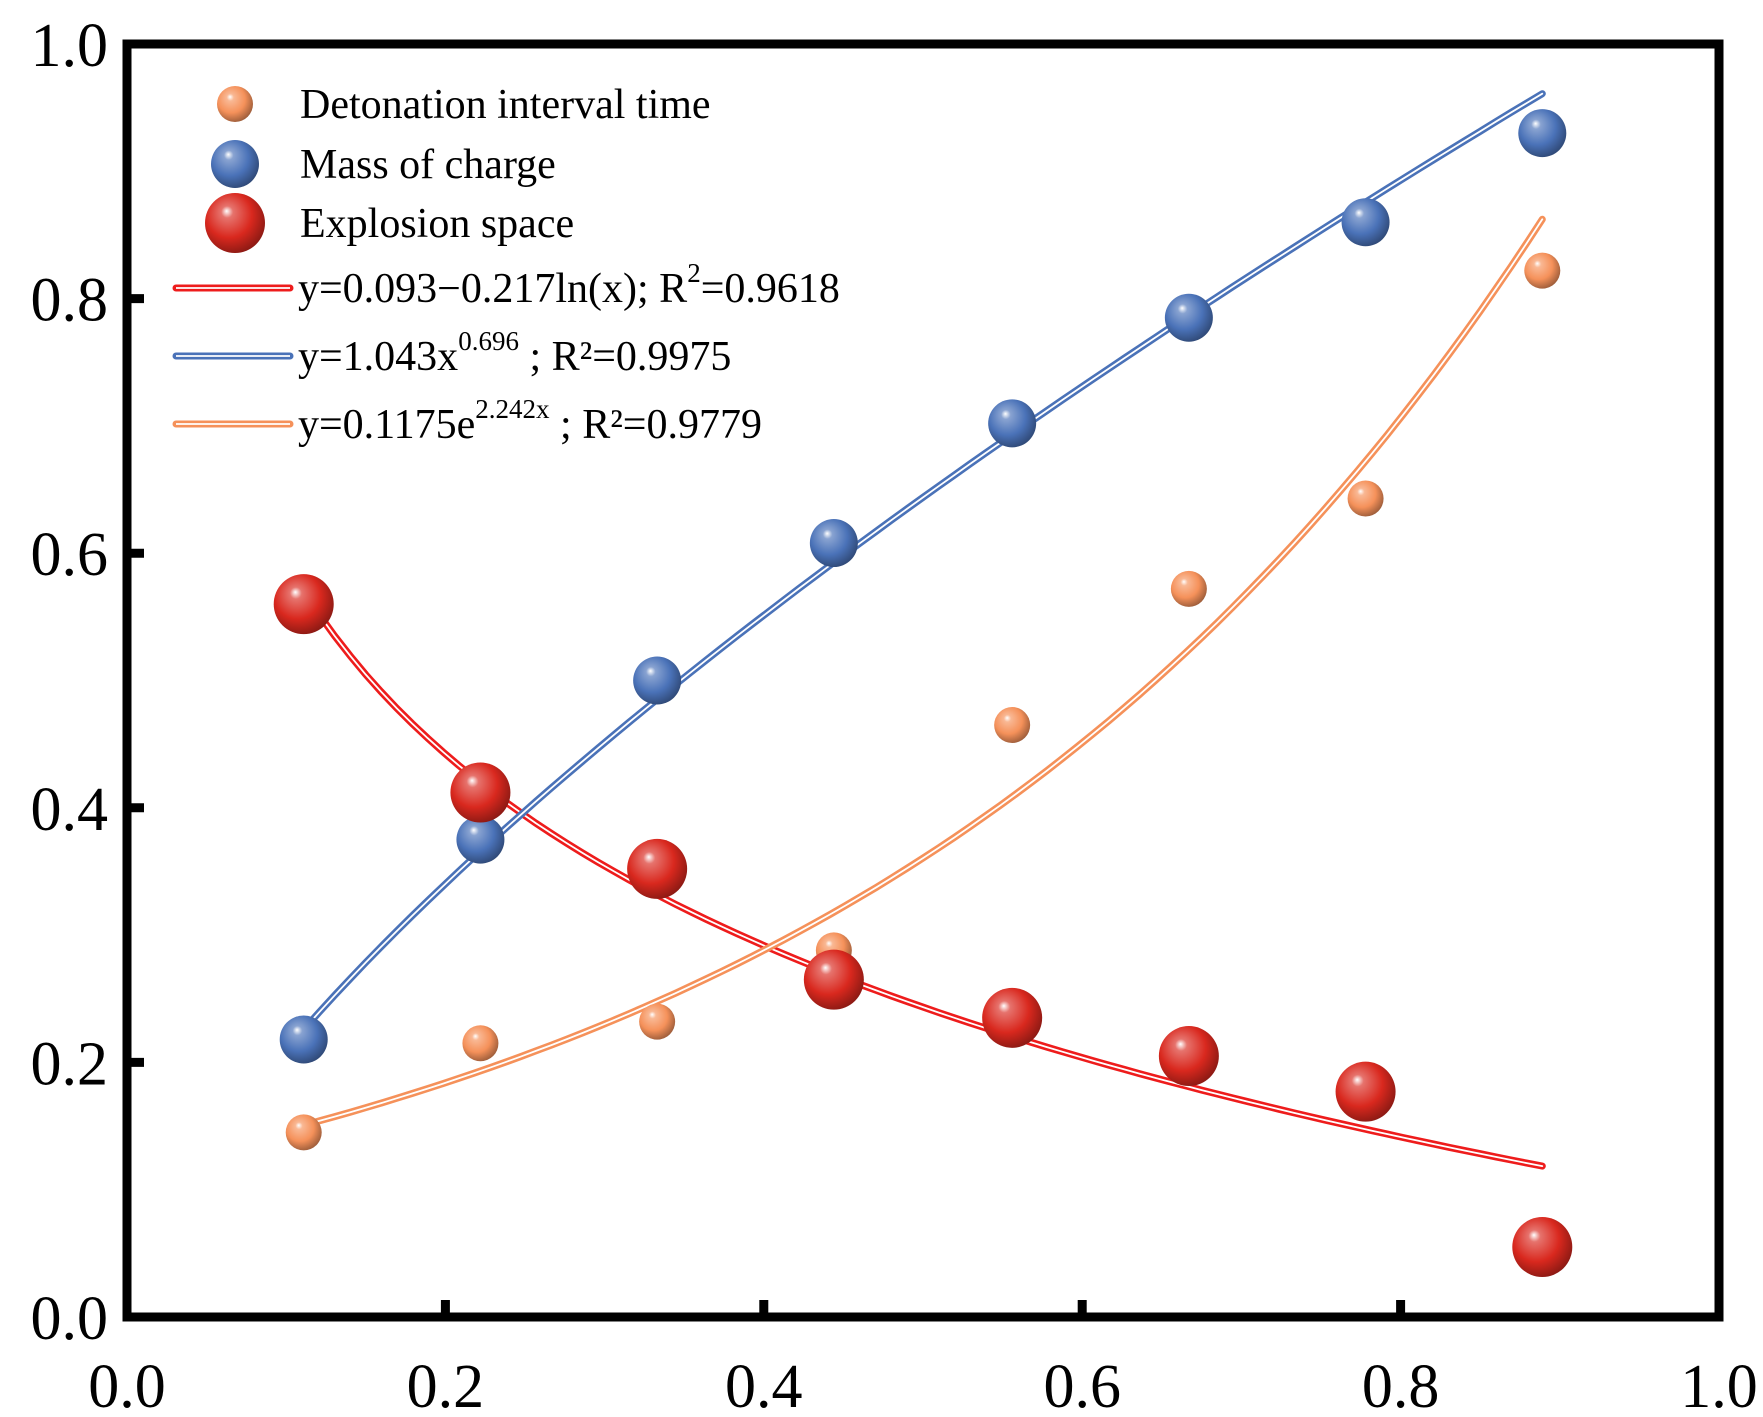 Image resolution: width=1763 pixels, height=1417 pixels. Describe the element at coordinates (127, 1385) in the screenshot. I see `x-tick-label: 0.0` at that location.